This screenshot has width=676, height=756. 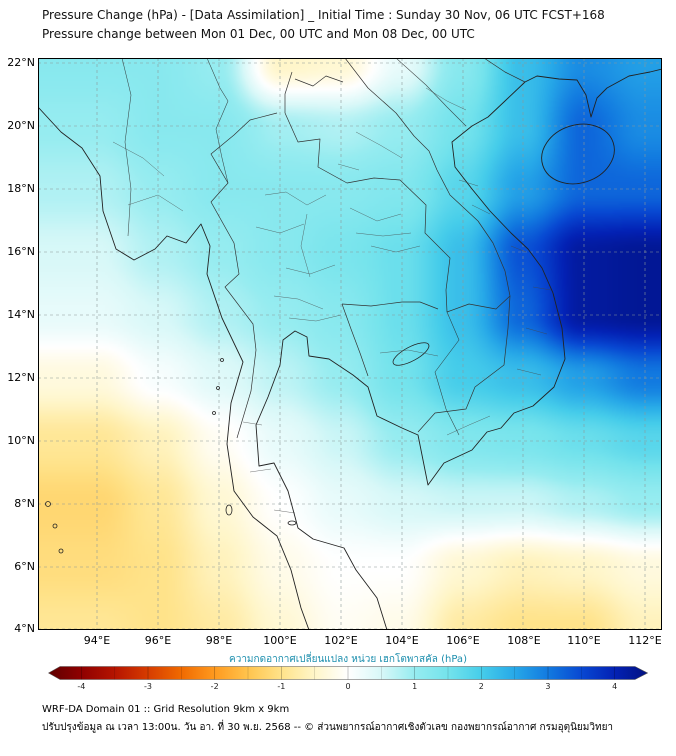 I want to click on lon-label: 104°E, so click(x=402, y=640).